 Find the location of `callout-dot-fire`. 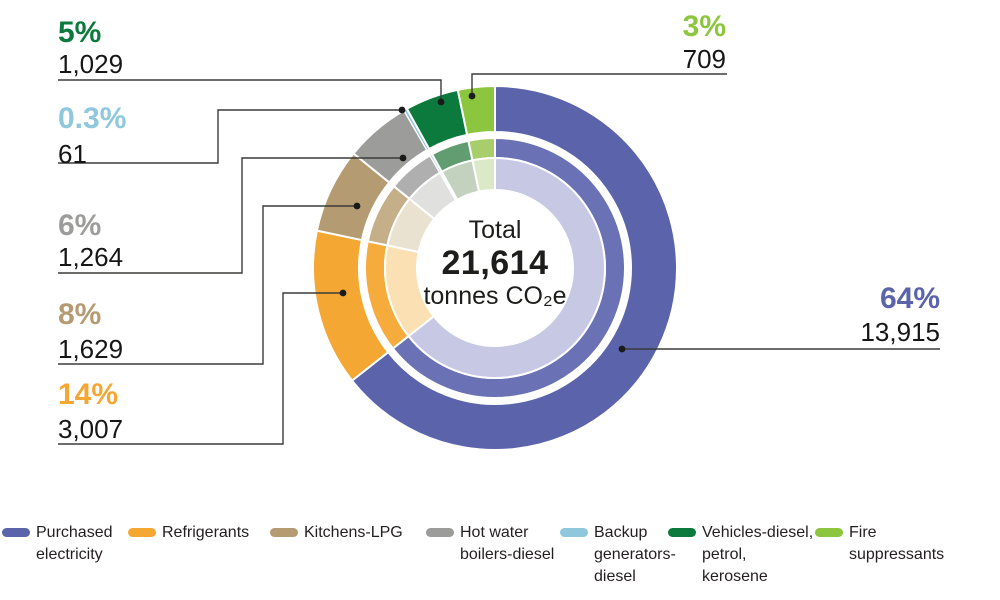

callout-dot-fire is located at coordinates (472, 96).